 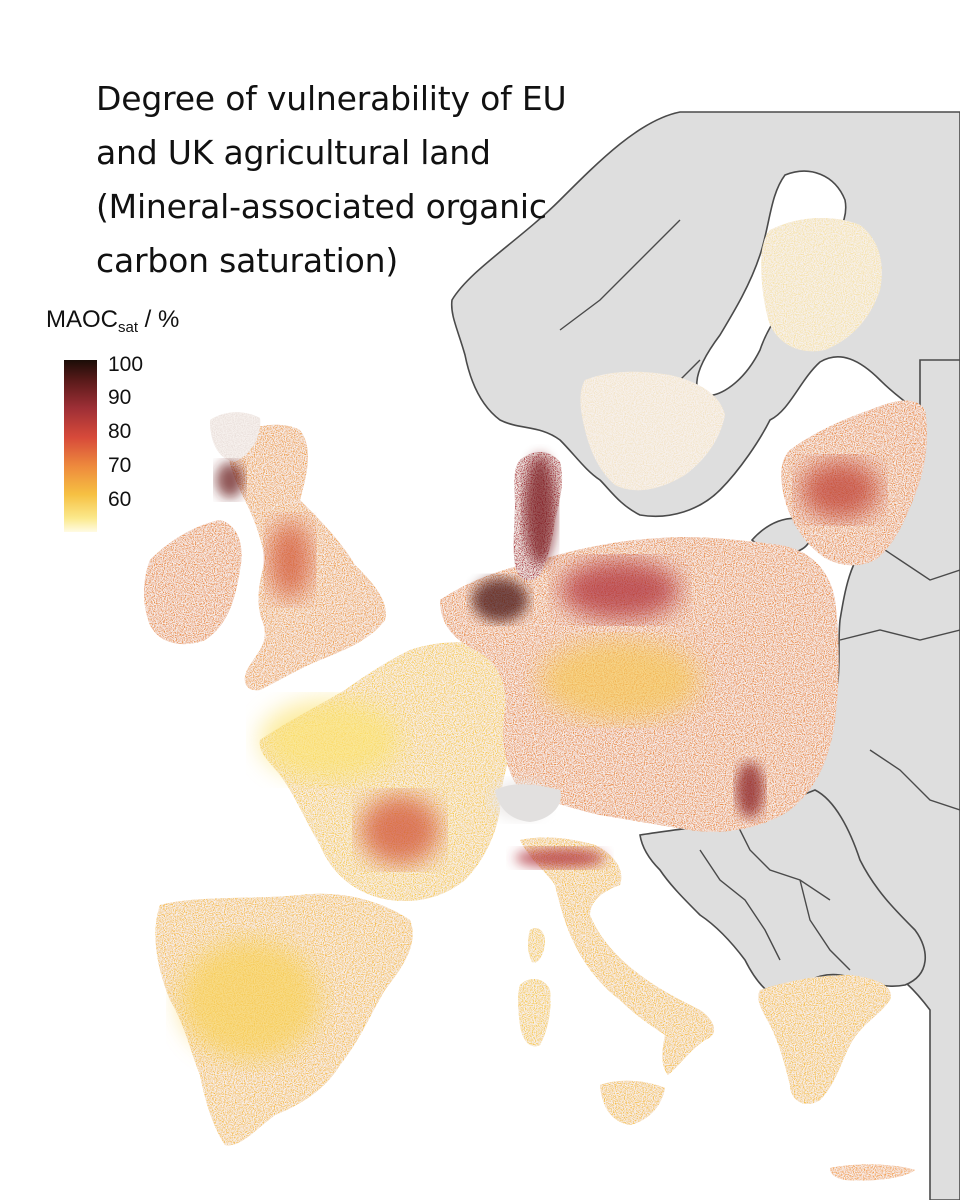 I want to click on legend-tick-80: 80, so click(x=120, y=431).